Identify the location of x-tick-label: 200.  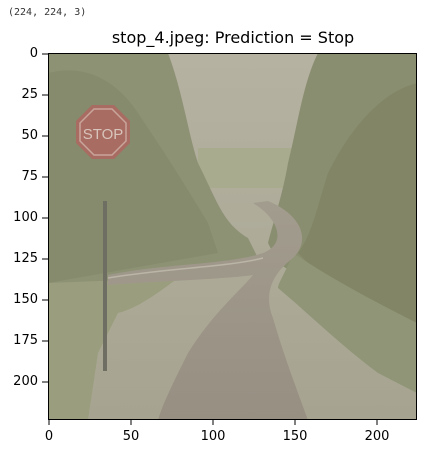
(377, 436).